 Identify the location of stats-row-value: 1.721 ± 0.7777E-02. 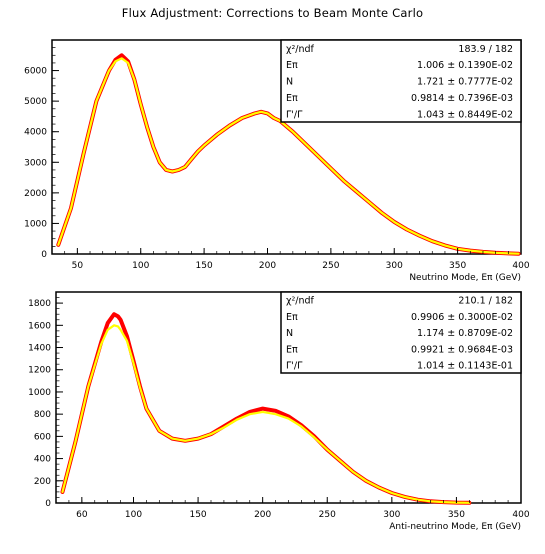
(465, 82).